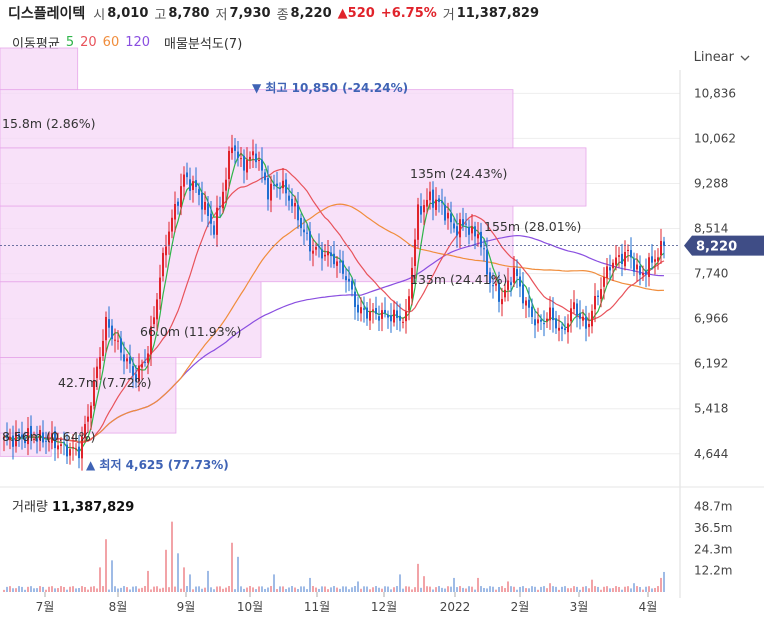  Describe the element at coordinates (711, 274) in the screenshot. I see `y-tick-label: 7,740` at that location.